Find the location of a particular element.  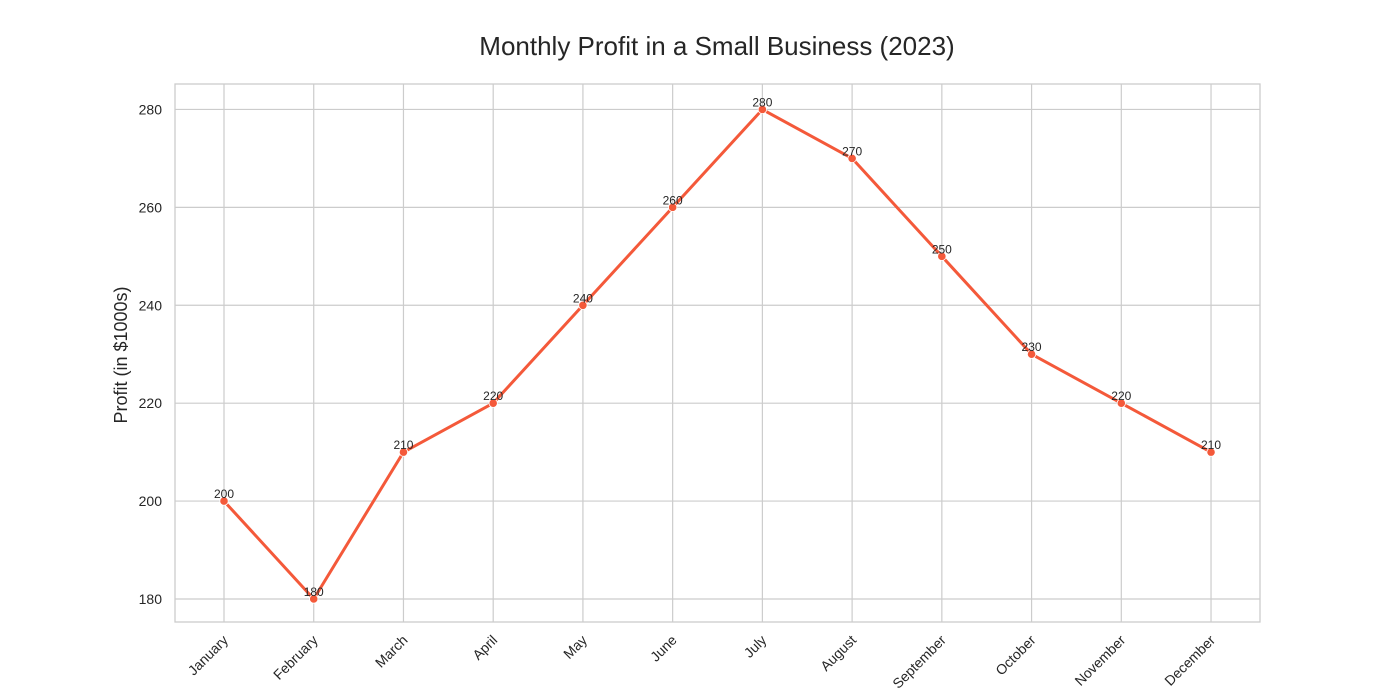

data-label: 280 is located at coordinates (762, 102).